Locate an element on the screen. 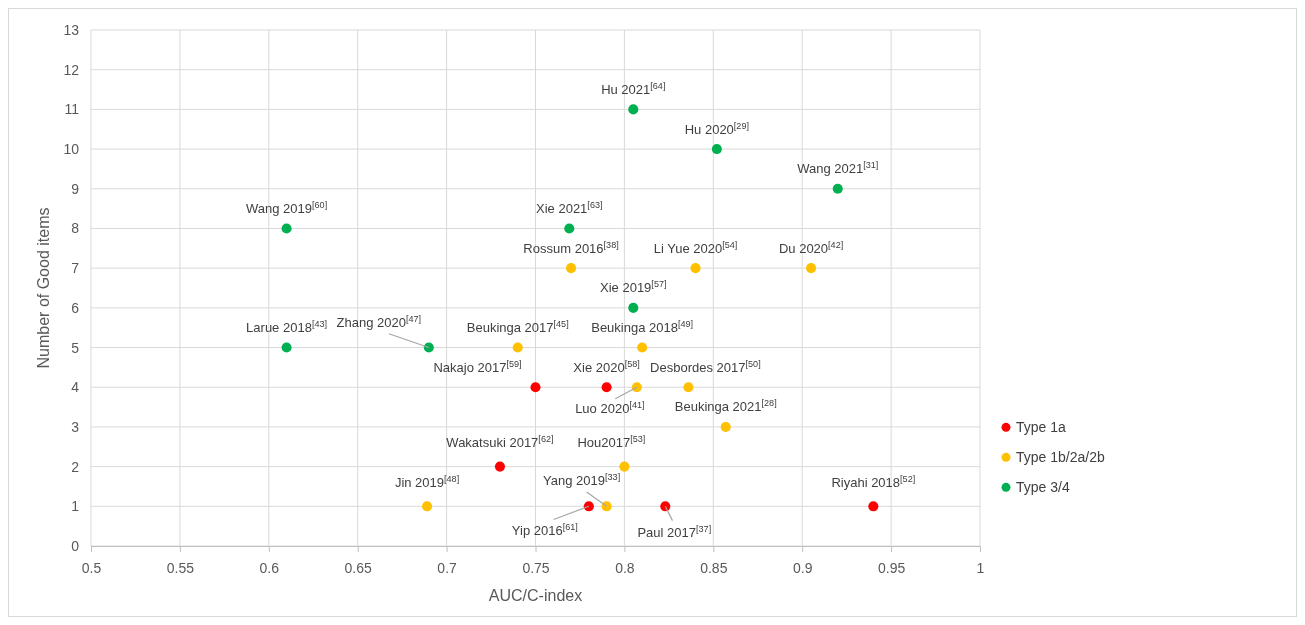  annotation: Li Yue 2020$^{[54]}$ is located at coordinates (695, 247).